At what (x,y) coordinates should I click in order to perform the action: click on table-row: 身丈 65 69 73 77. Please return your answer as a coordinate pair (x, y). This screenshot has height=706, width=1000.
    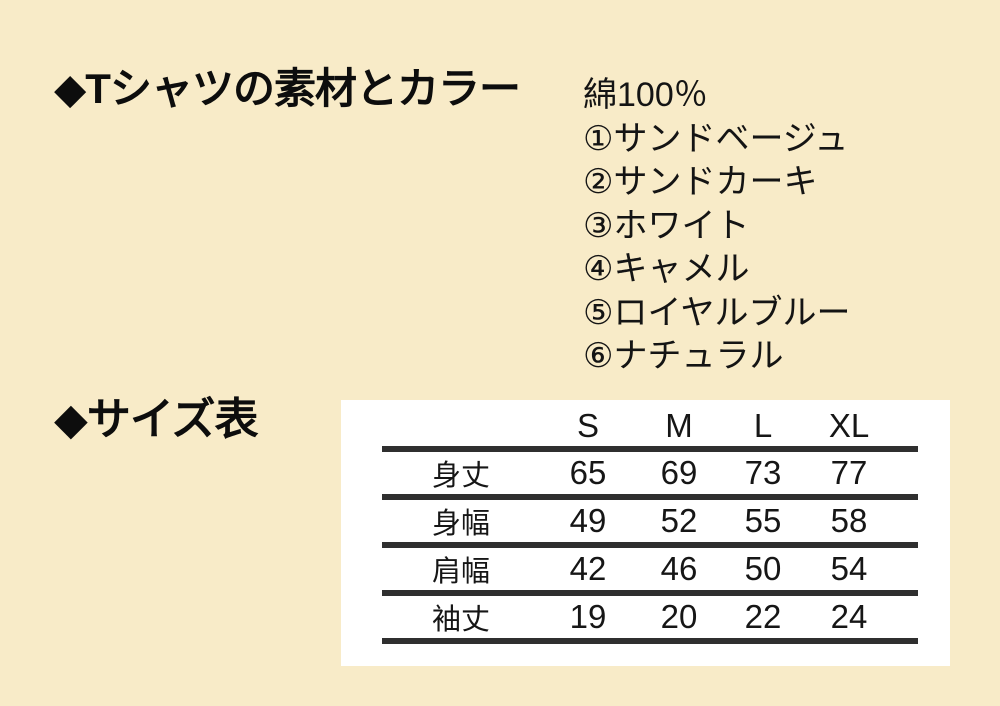
    Looking at the image, I should click on (650, 474).